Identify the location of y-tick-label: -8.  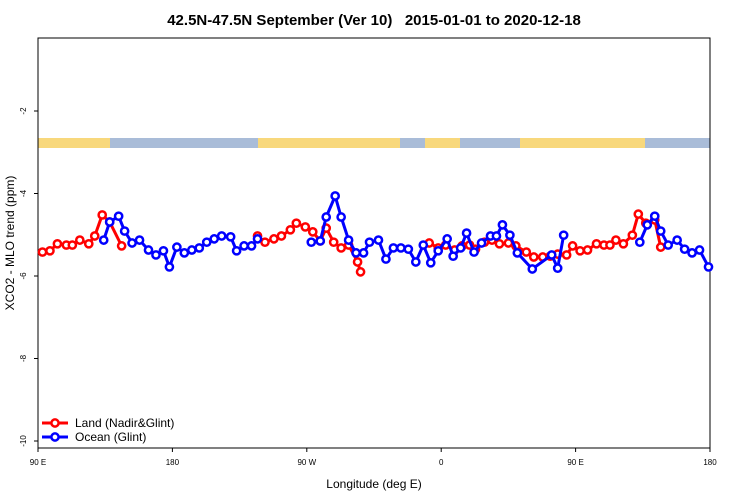
(23, 358).